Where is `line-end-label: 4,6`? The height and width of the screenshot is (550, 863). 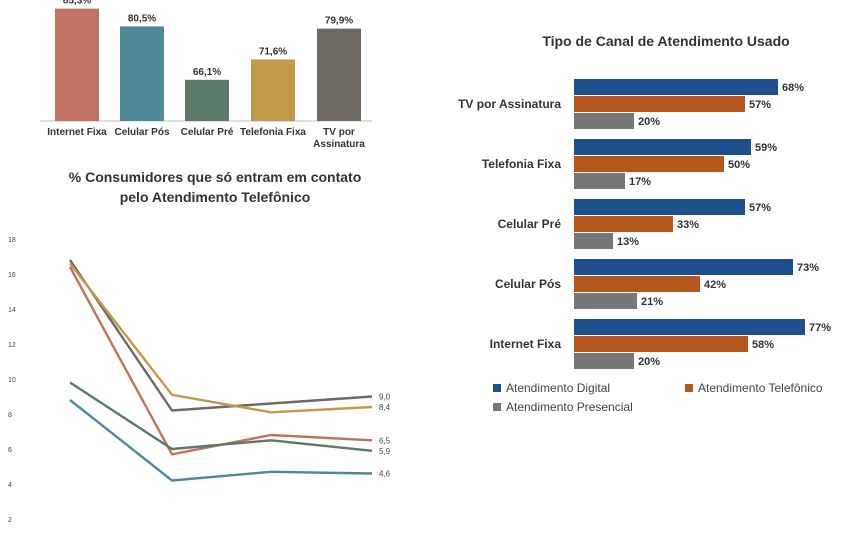 line-end-label: 4,6 is located at coordinates (385, 474).